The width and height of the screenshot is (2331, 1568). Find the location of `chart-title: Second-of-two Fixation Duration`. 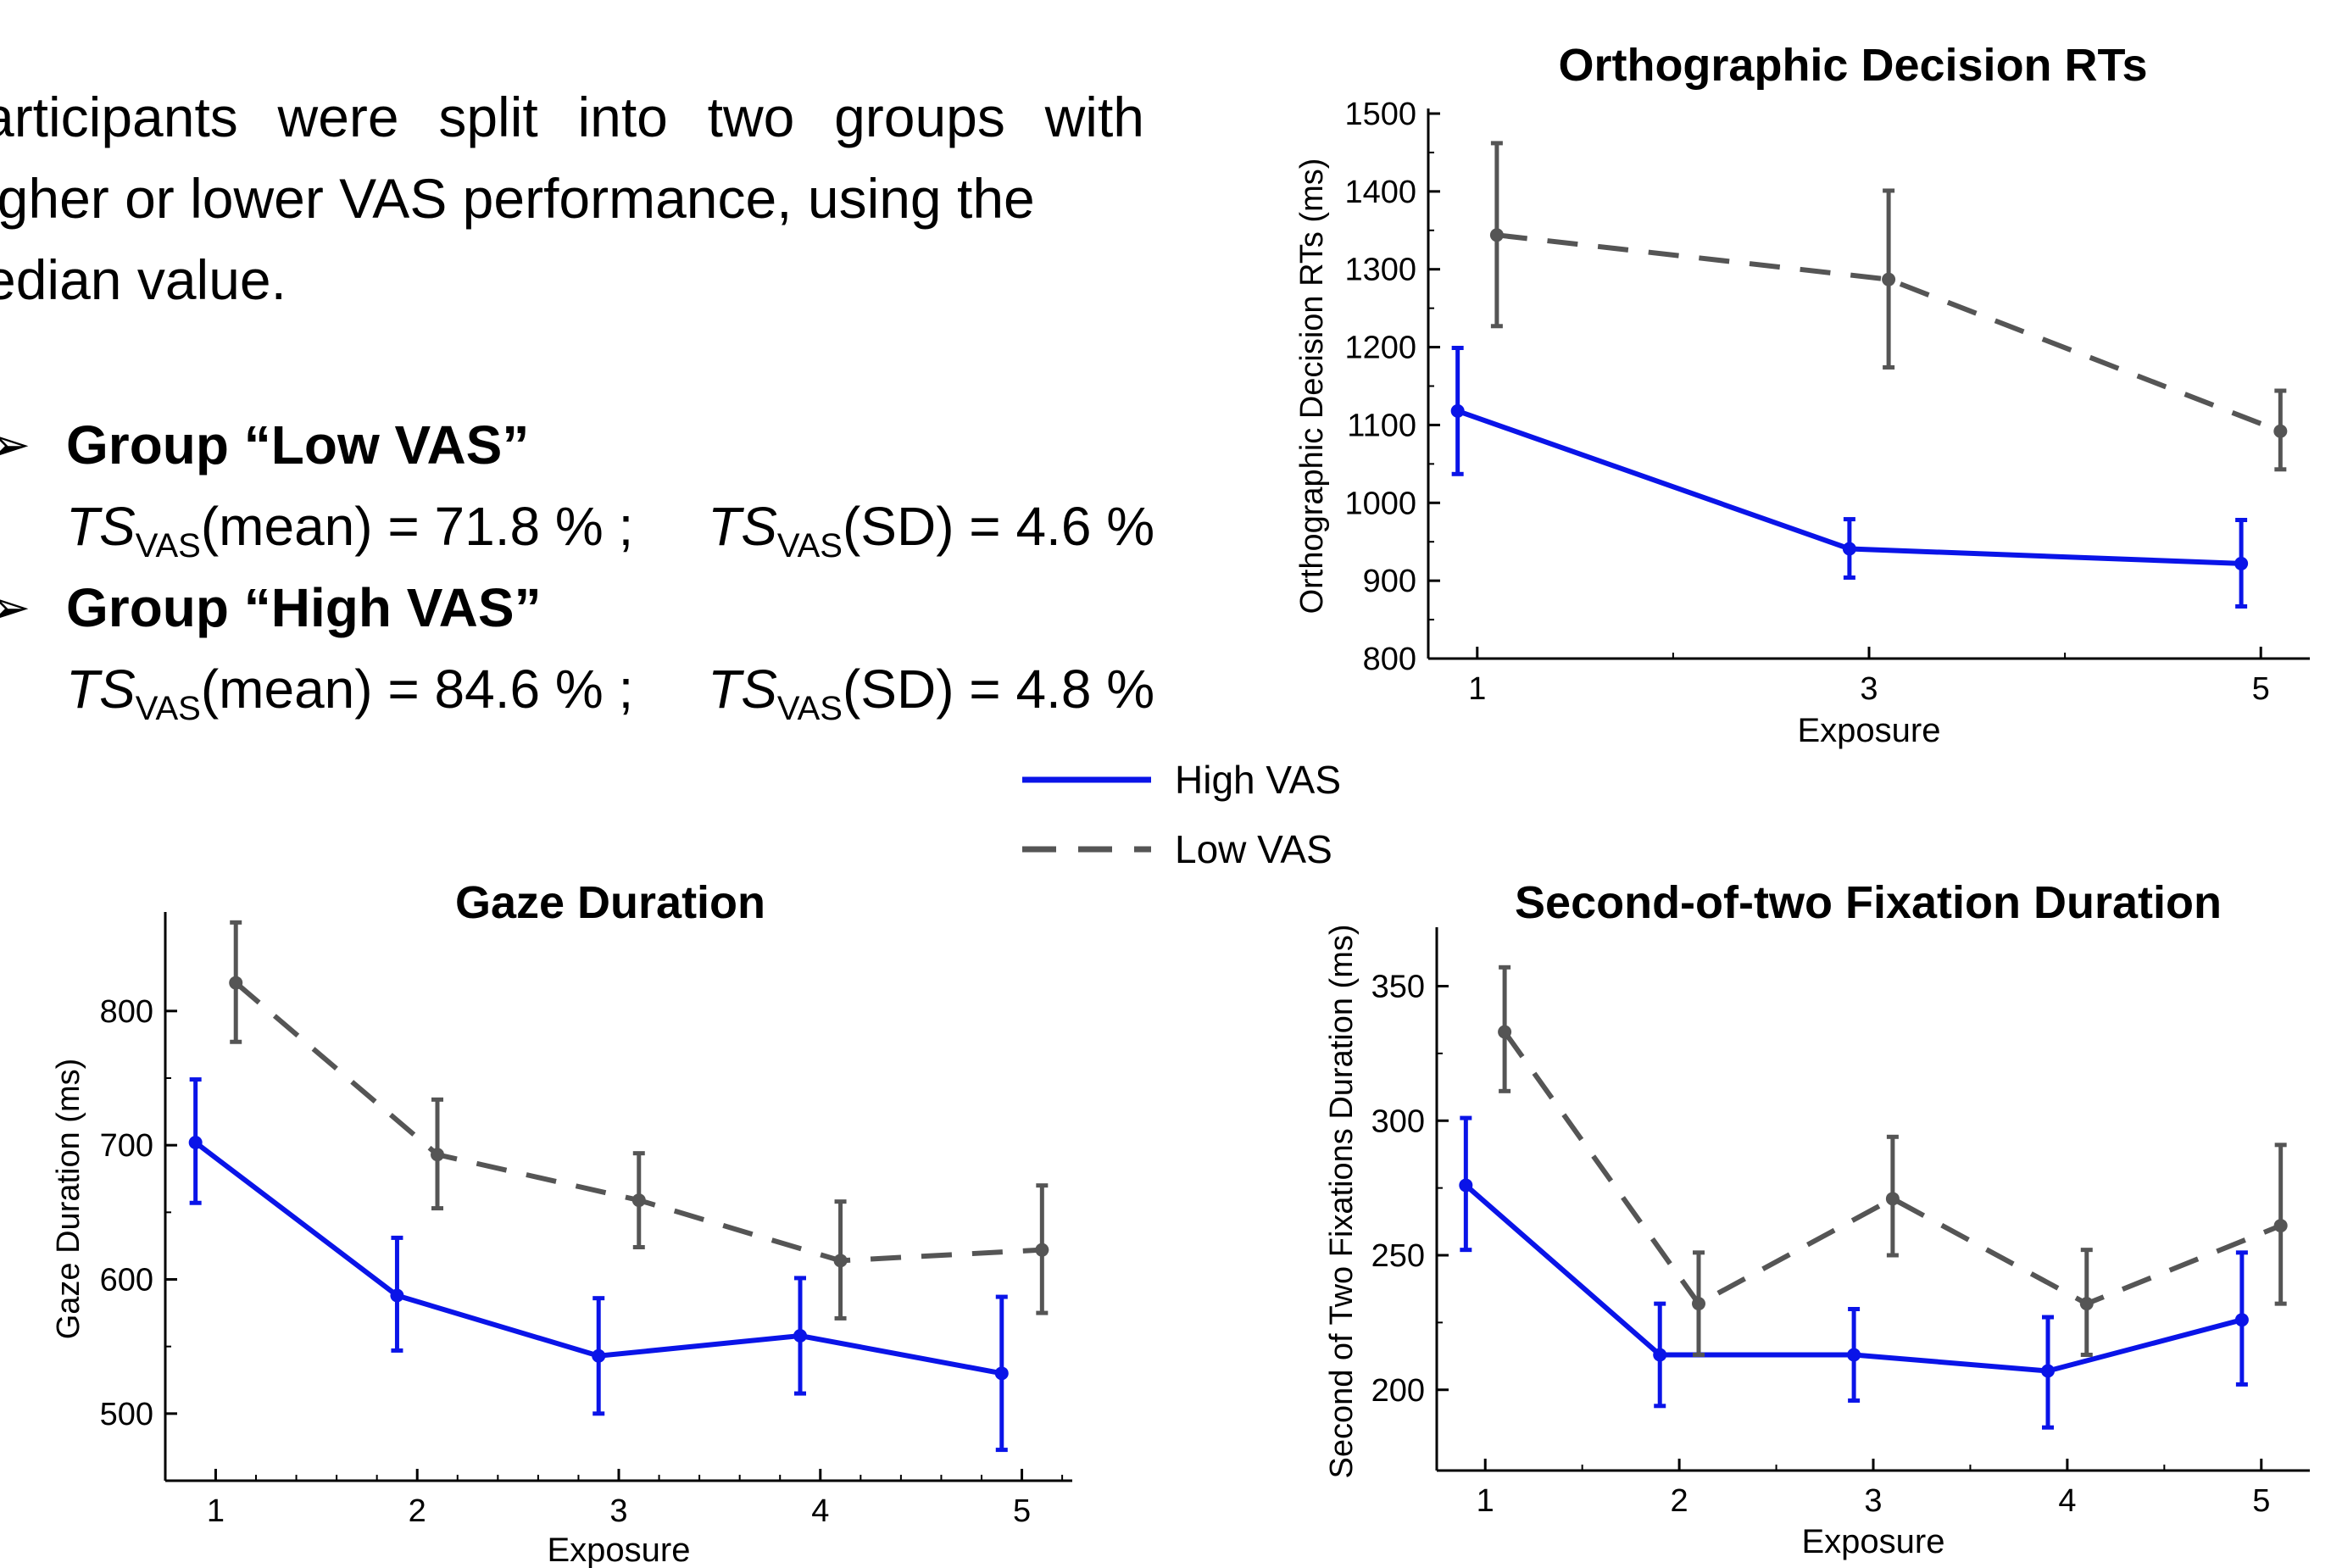

chart-title: Second-of-two Fixation Duration is located at coordinates (1868, 902).